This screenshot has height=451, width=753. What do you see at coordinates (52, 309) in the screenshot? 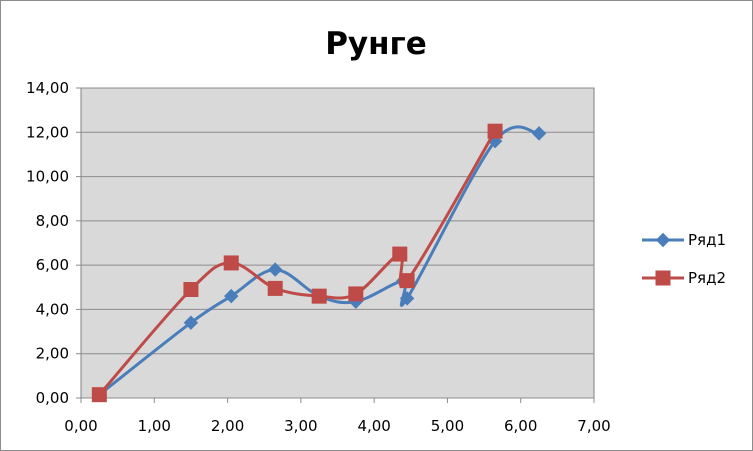
I see `y-tick-label: 4,00` at bounding box center [52, 309].